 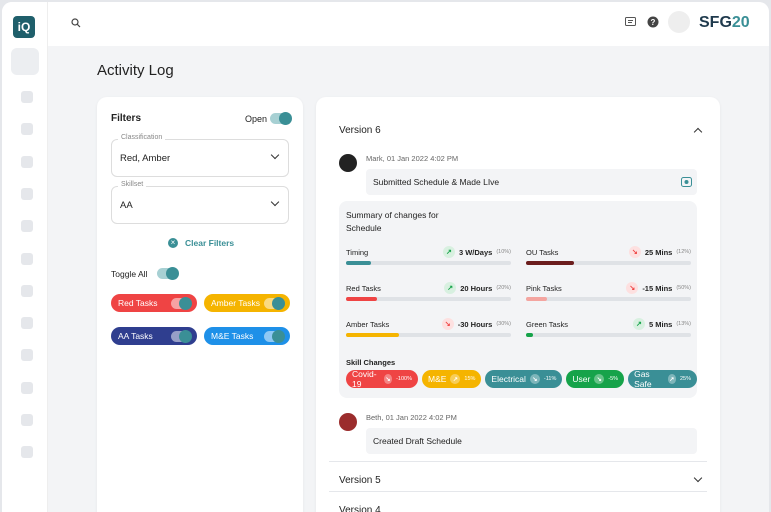 I want to click on metric-value-row: ↘ -15 Mins (50%), so click(x=608, y=288).